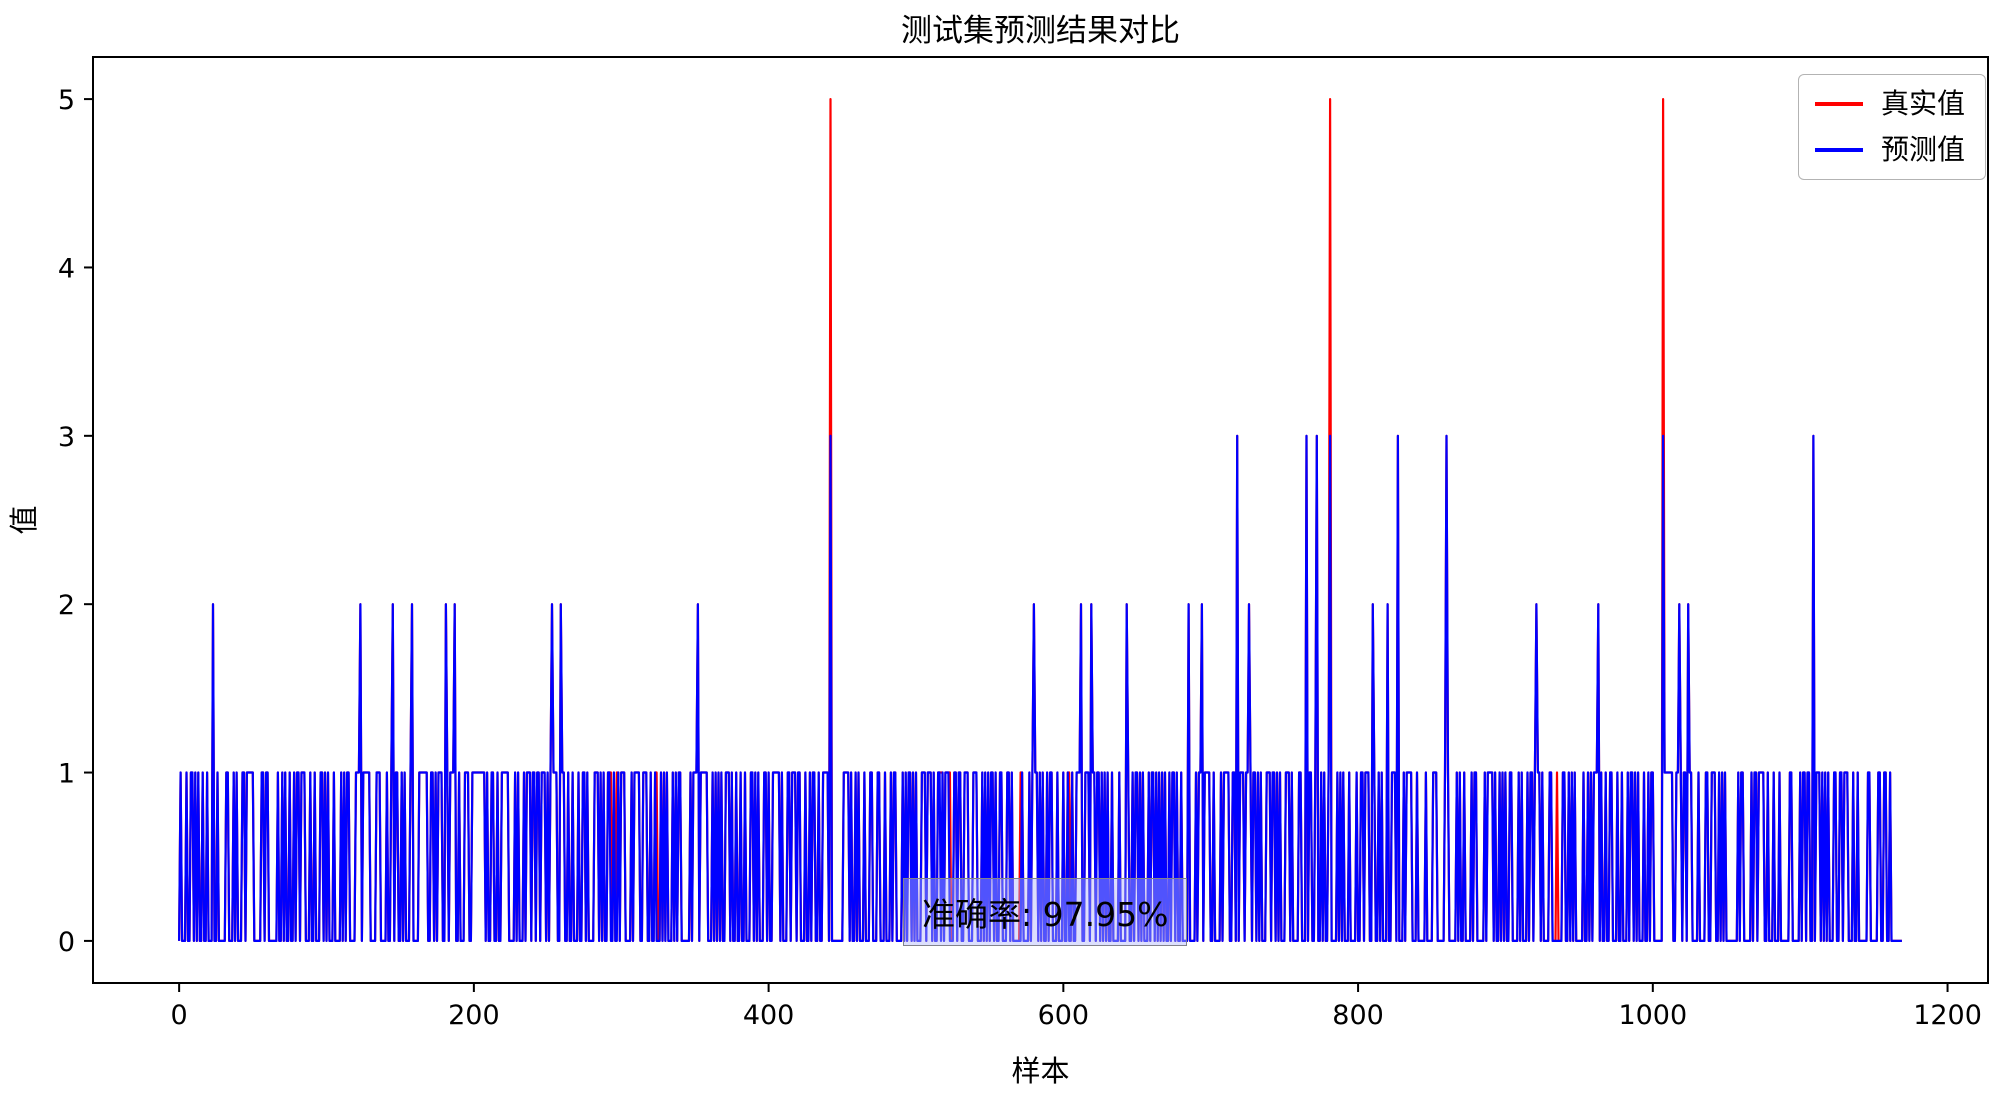 Image resolution: width=2000 pixels, height=1096 pixels. Describe the element at coordinates (24, 520) in the screenshot. I see `y-axis-label: 值` at that location.